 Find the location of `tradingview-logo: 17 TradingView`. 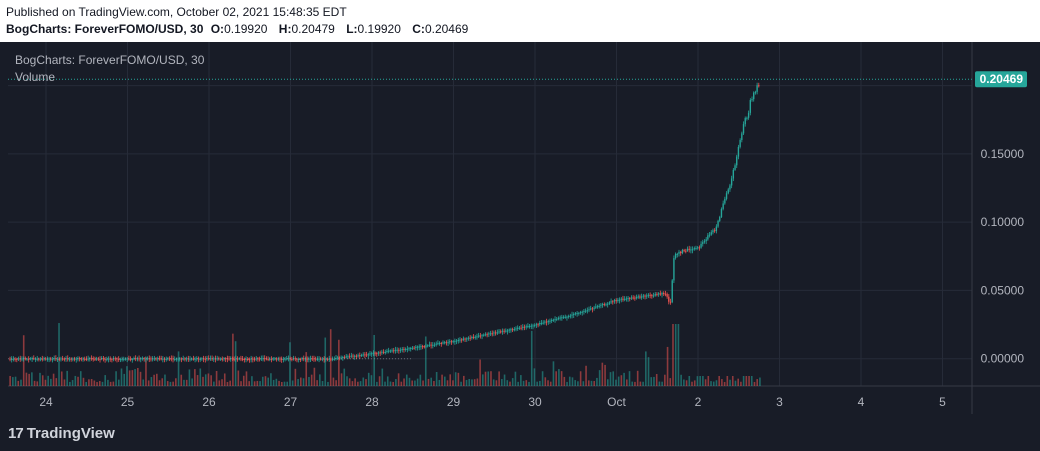

tradingview-logo: 17 TradingView is located at coordinates (61, 433).